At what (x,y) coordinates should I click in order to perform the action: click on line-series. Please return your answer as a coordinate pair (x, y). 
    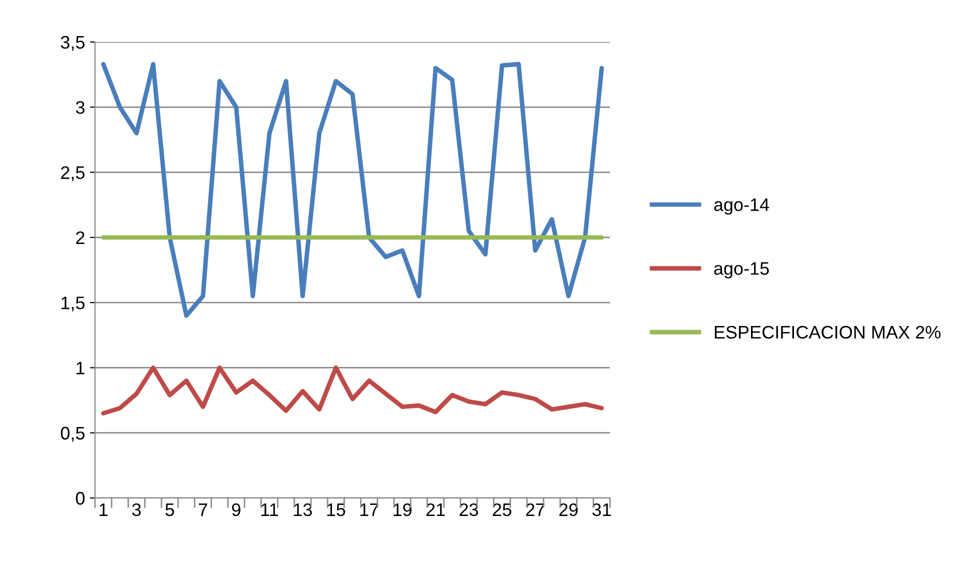
    Looking at the image, I should click on (352, 390).